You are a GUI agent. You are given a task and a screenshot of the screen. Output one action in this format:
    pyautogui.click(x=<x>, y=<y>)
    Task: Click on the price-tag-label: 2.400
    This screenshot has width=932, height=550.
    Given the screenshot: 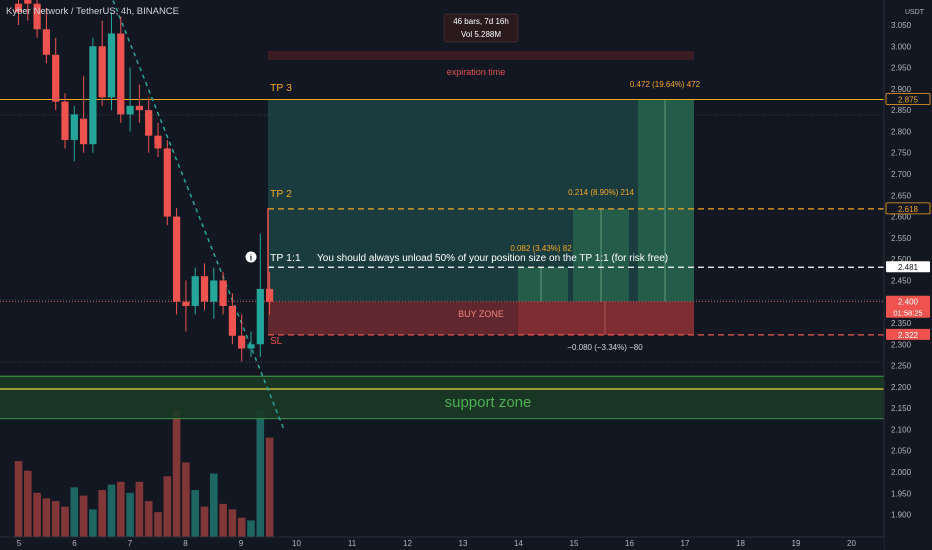 What is the action you would take?
    pyautogui.click(x=908, y=302)
    